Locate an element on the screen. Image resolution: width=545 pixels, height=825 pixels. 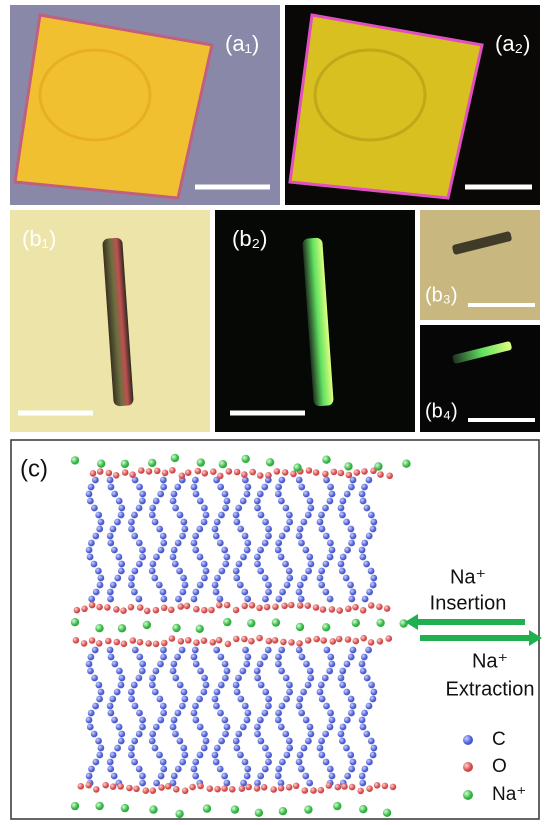
legend-label: Na⁺ is located at coordinates (509, 794).